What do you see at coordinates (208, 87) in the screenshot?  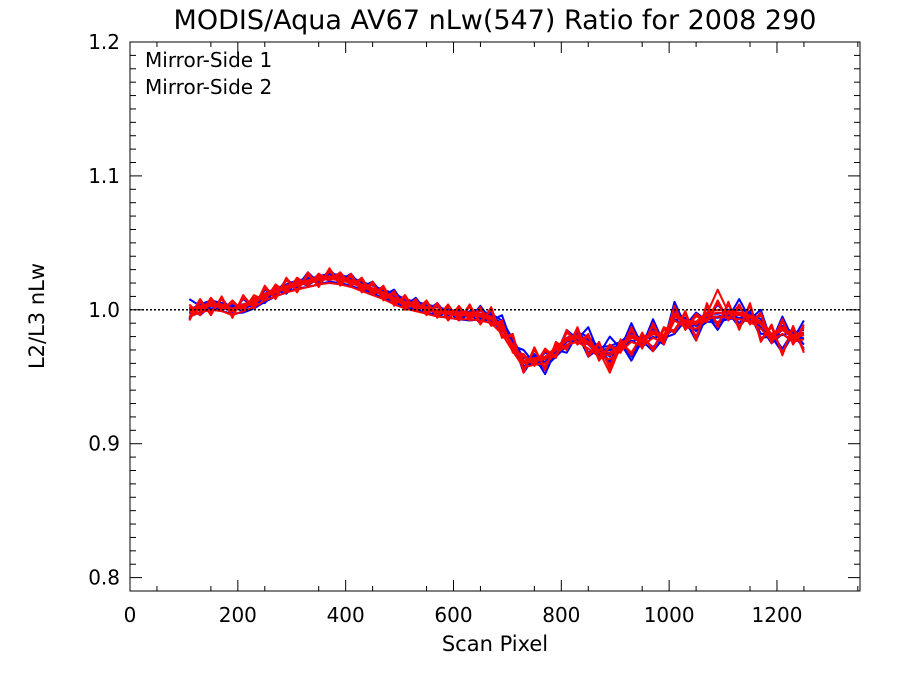 I see `legend-entry-mirror-side-2: Mirror-Side 2` at bounding box center [208, 87].